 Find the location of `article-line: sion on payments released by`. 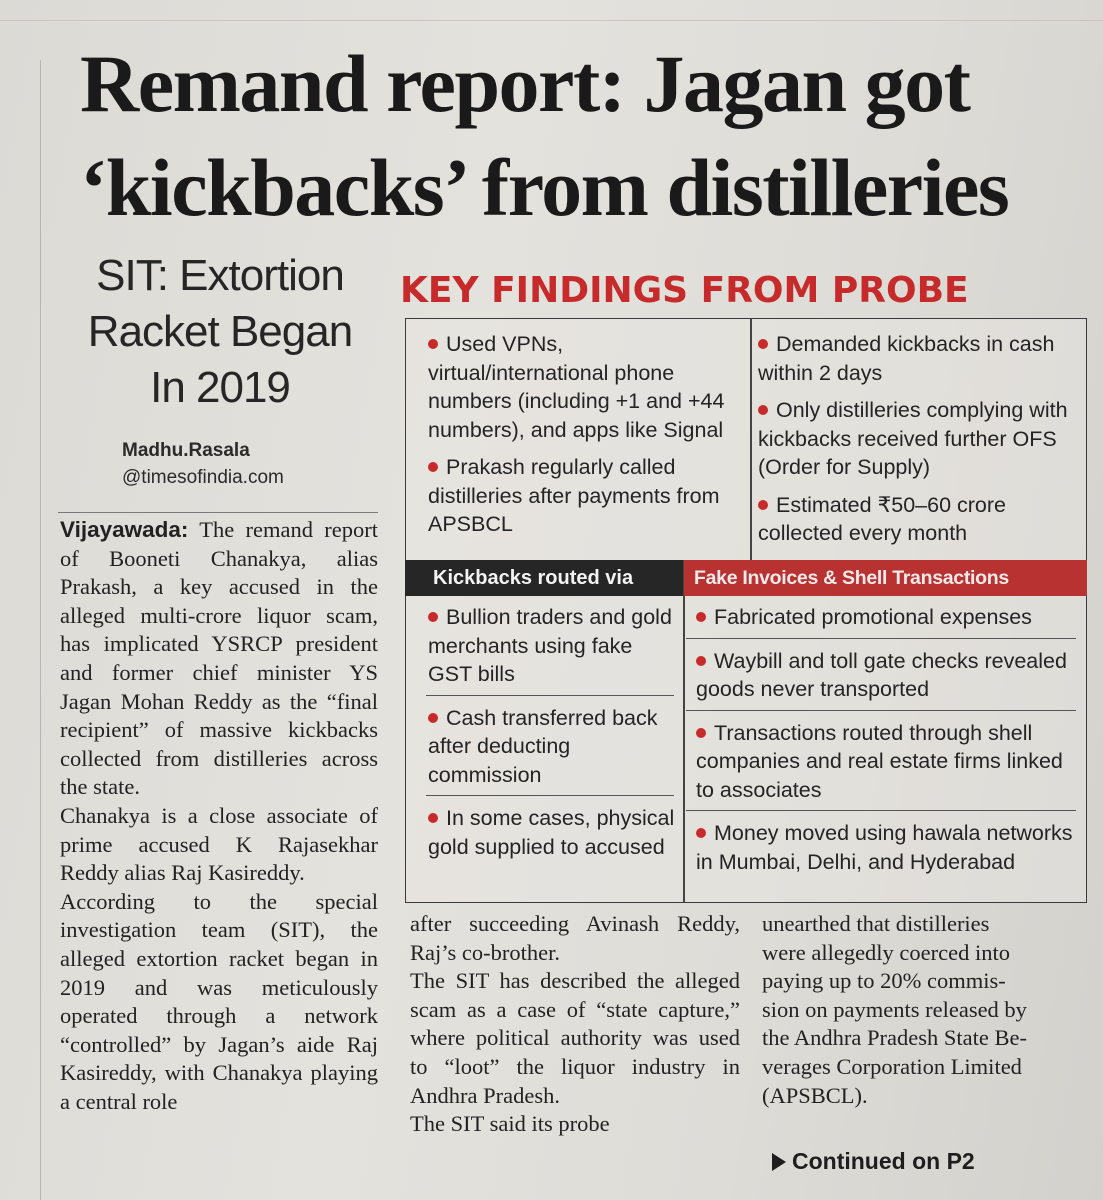

article-line: sion on payments released by is located at coordinates (894, 1009).